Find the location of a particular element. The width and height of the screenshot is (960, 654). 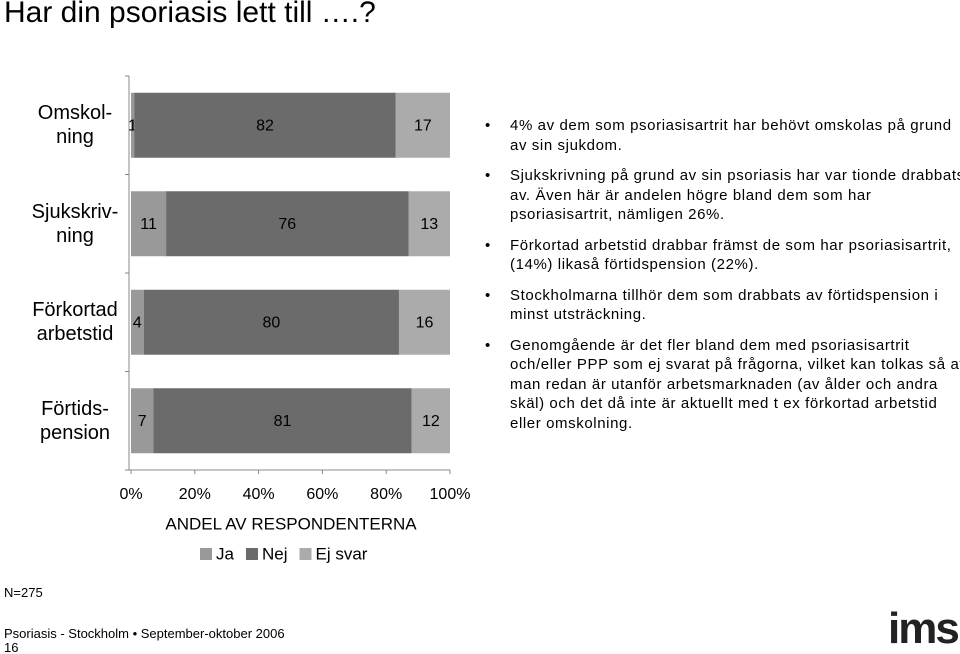

x-tick-label: 60% is located at coordinates (322, 494).